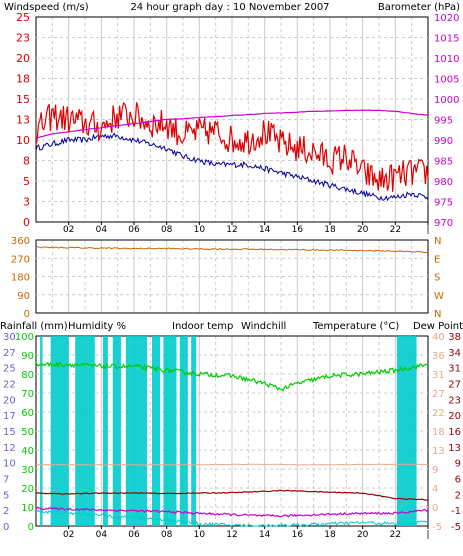 The image size is (463, 556). I want to click on indoor-temp-line, so click(231, 464).